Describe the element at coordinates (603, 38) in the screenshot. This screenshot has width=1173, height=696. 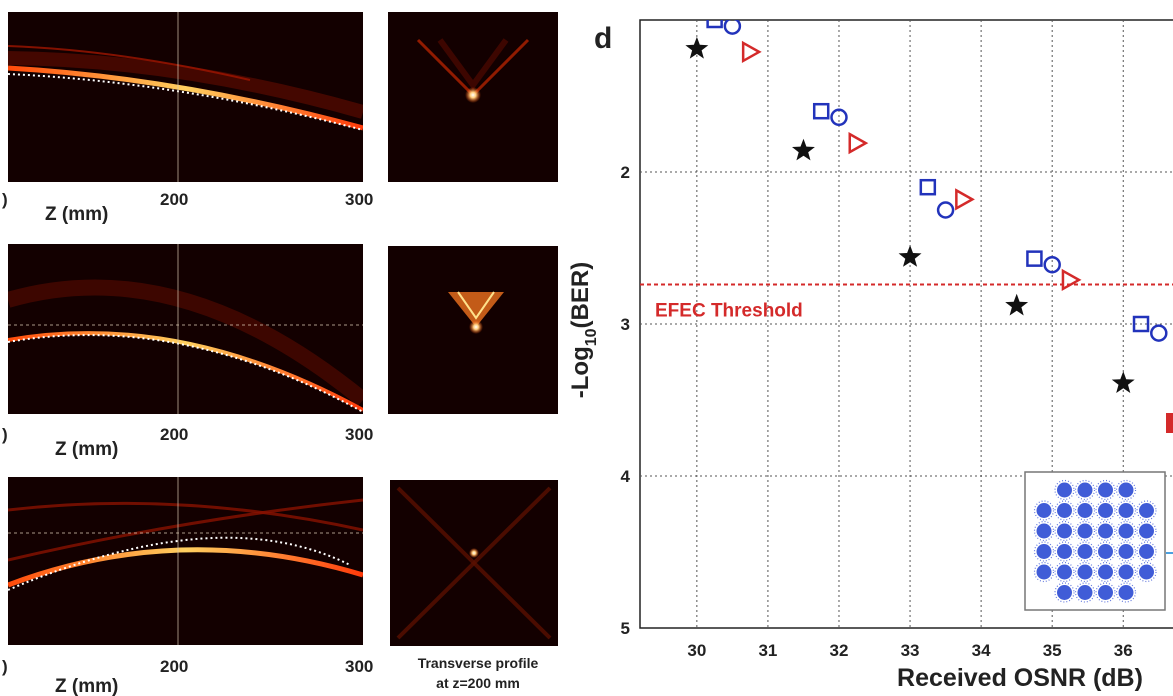
I see `panel-letter: d` at that location.